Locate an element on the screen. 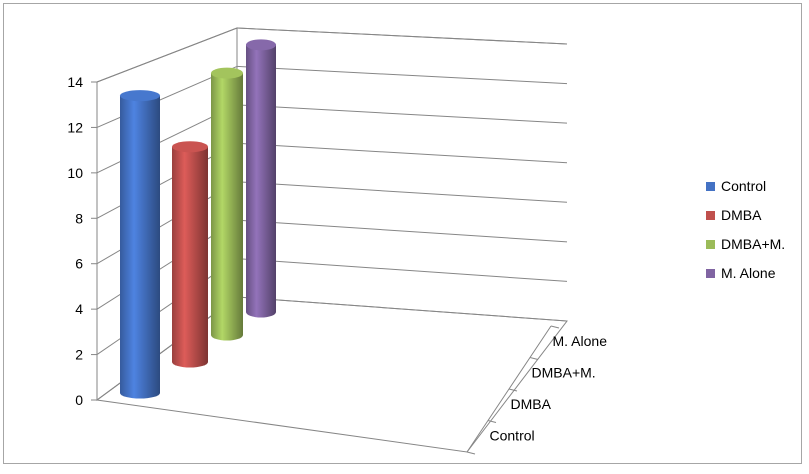 The width and height of the screenshot is (809, 474). legend-label: DMBA+M. is located at coordinates (753, 244).